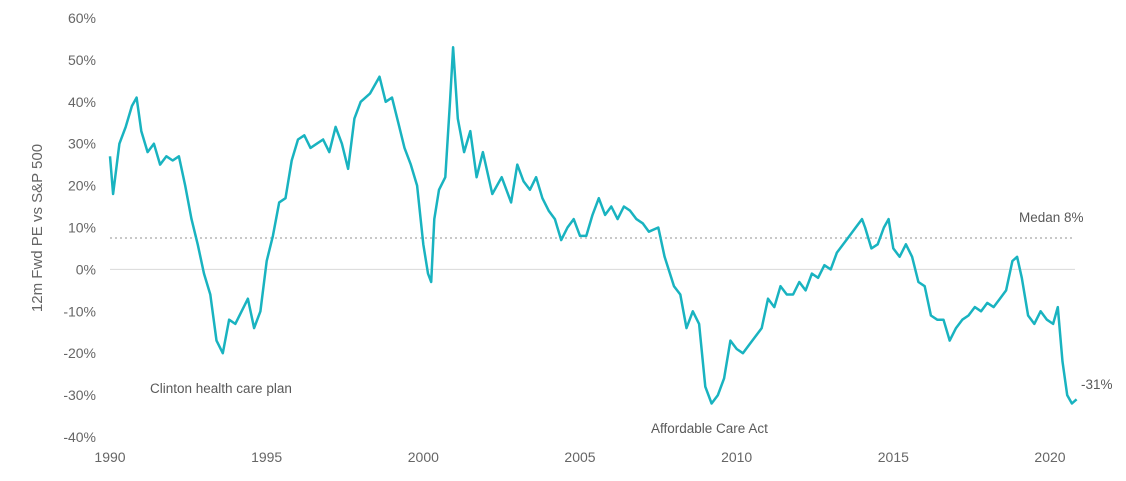 Image resolution: width=1126 pixels, height=481 pixels. Describe the element at coordinates (1097, 384) in the screenshot. I see `annotation-last-value: -31%` at that location.